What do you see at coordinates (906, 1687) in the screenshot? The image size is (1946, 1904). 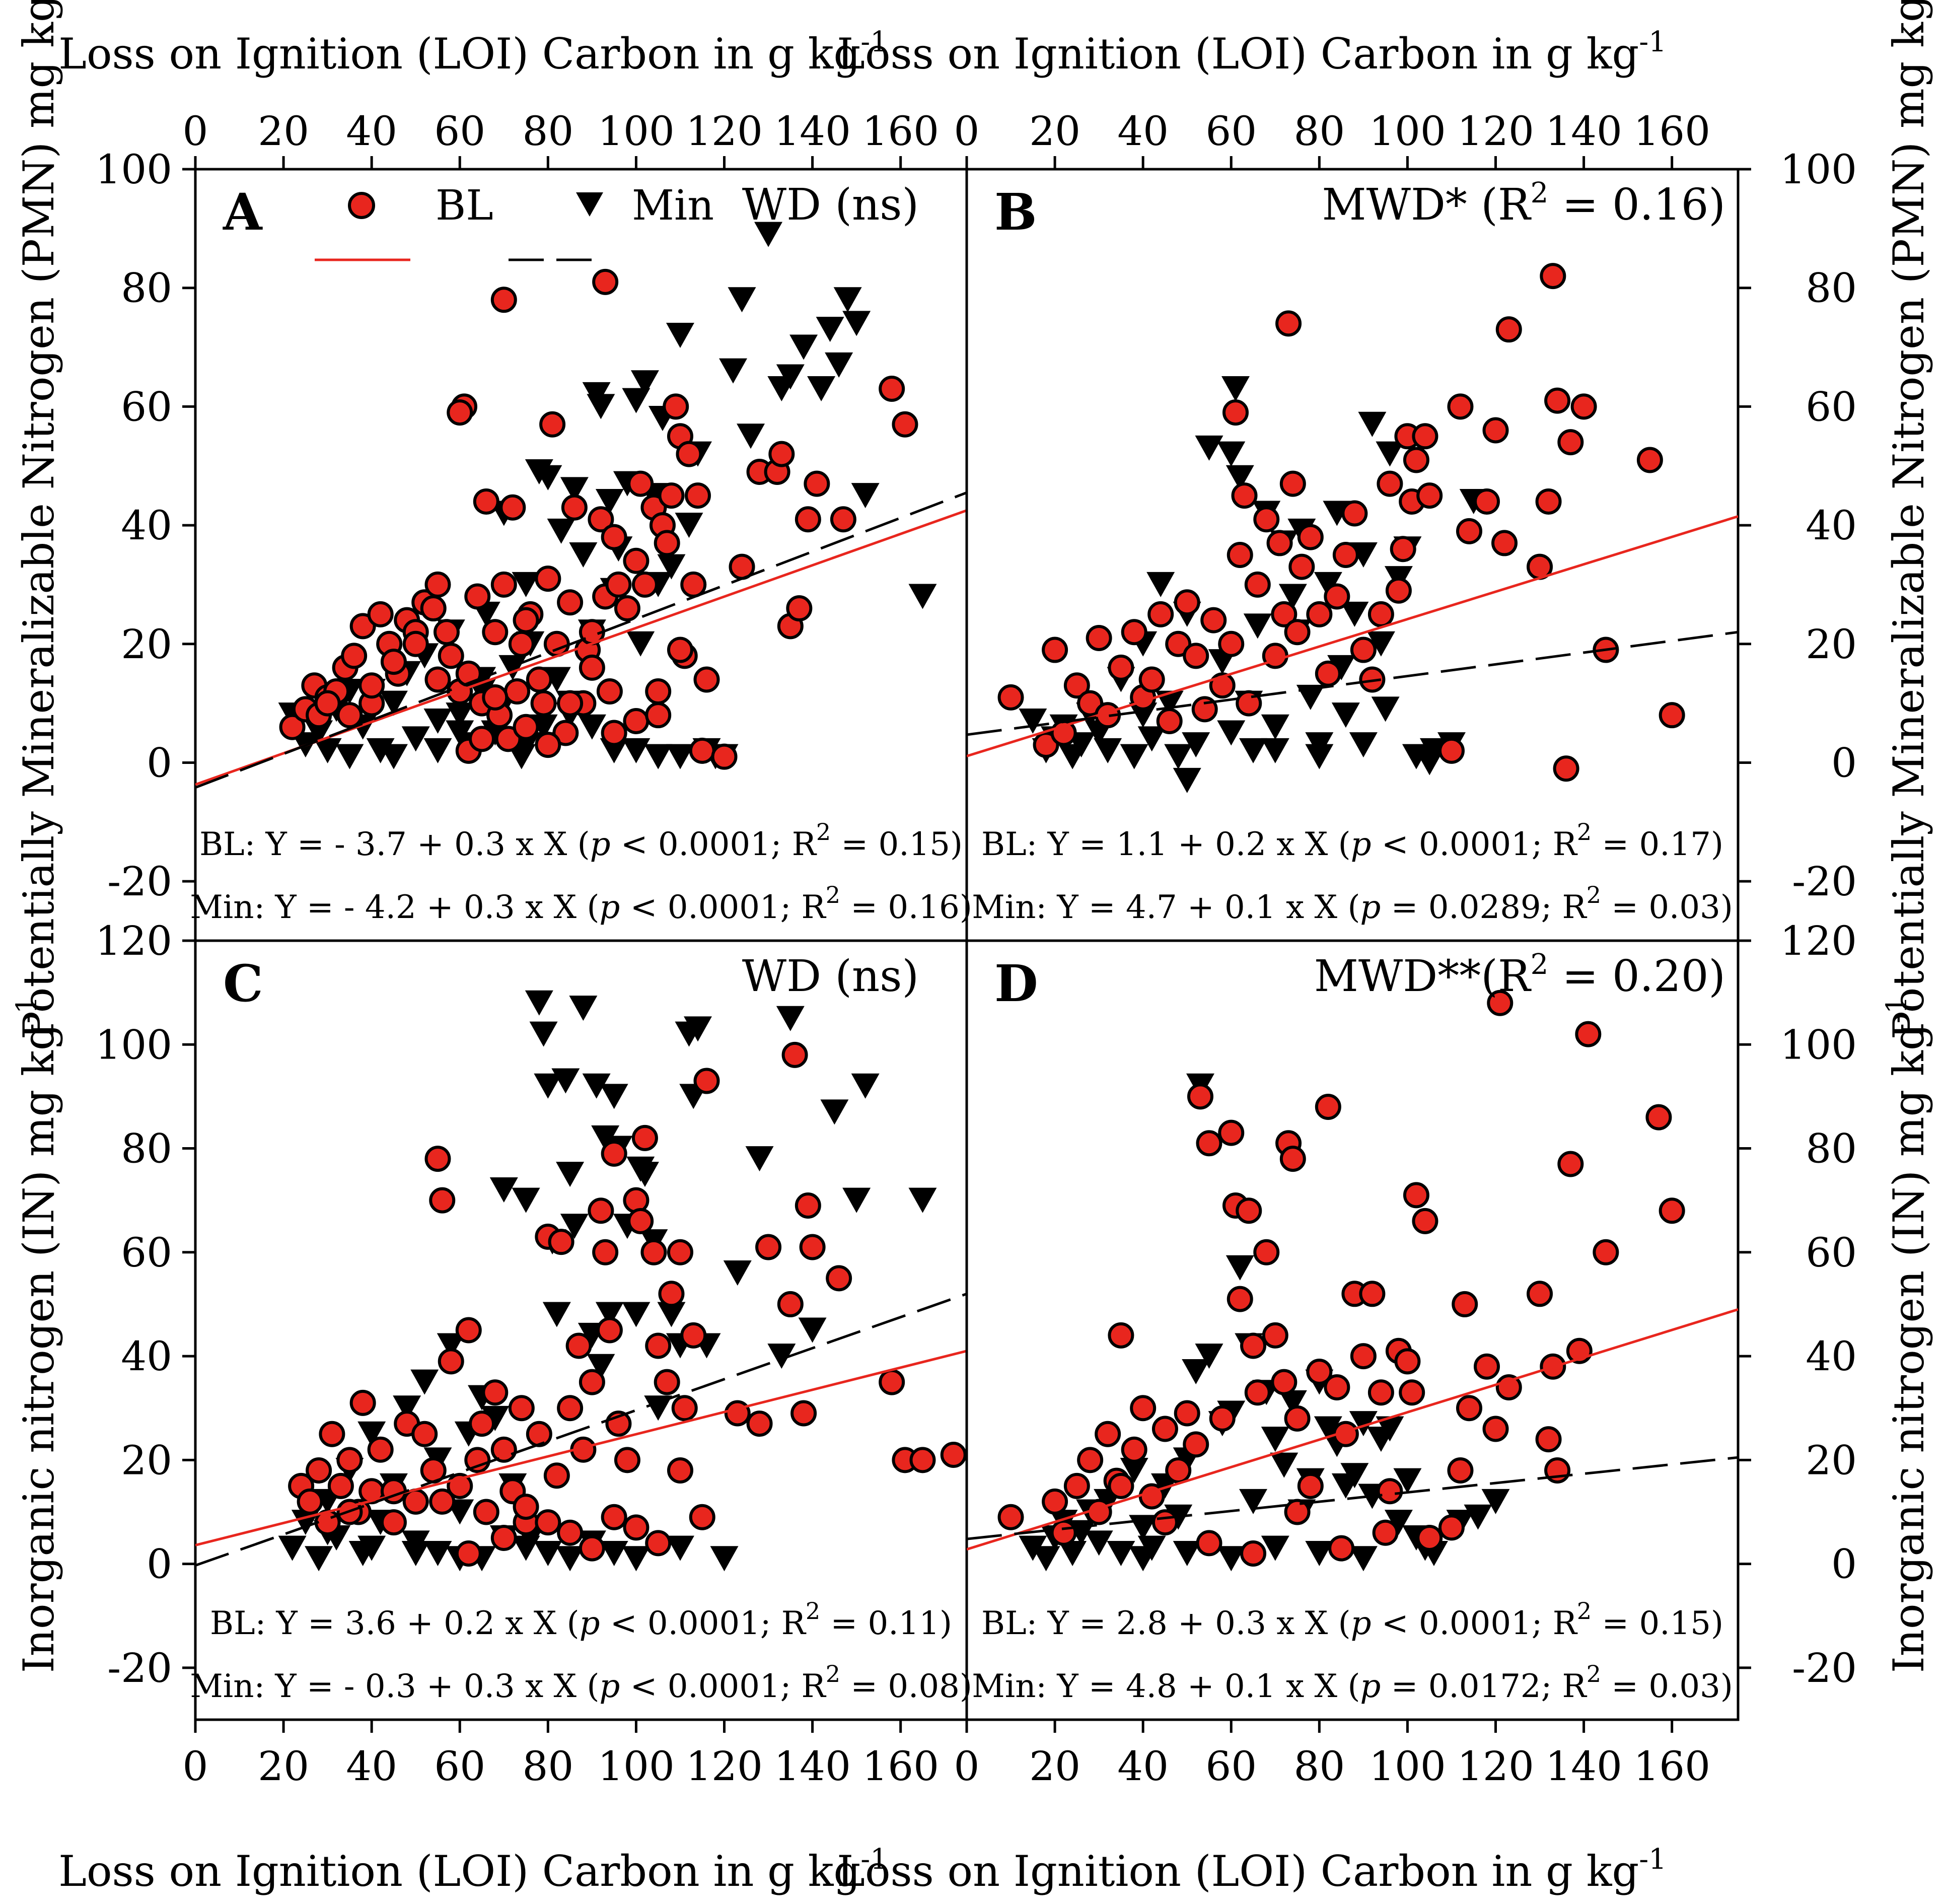 I see `panel-c-eq-r2-value: = 0.08)` at bounding box center [906, 1687].